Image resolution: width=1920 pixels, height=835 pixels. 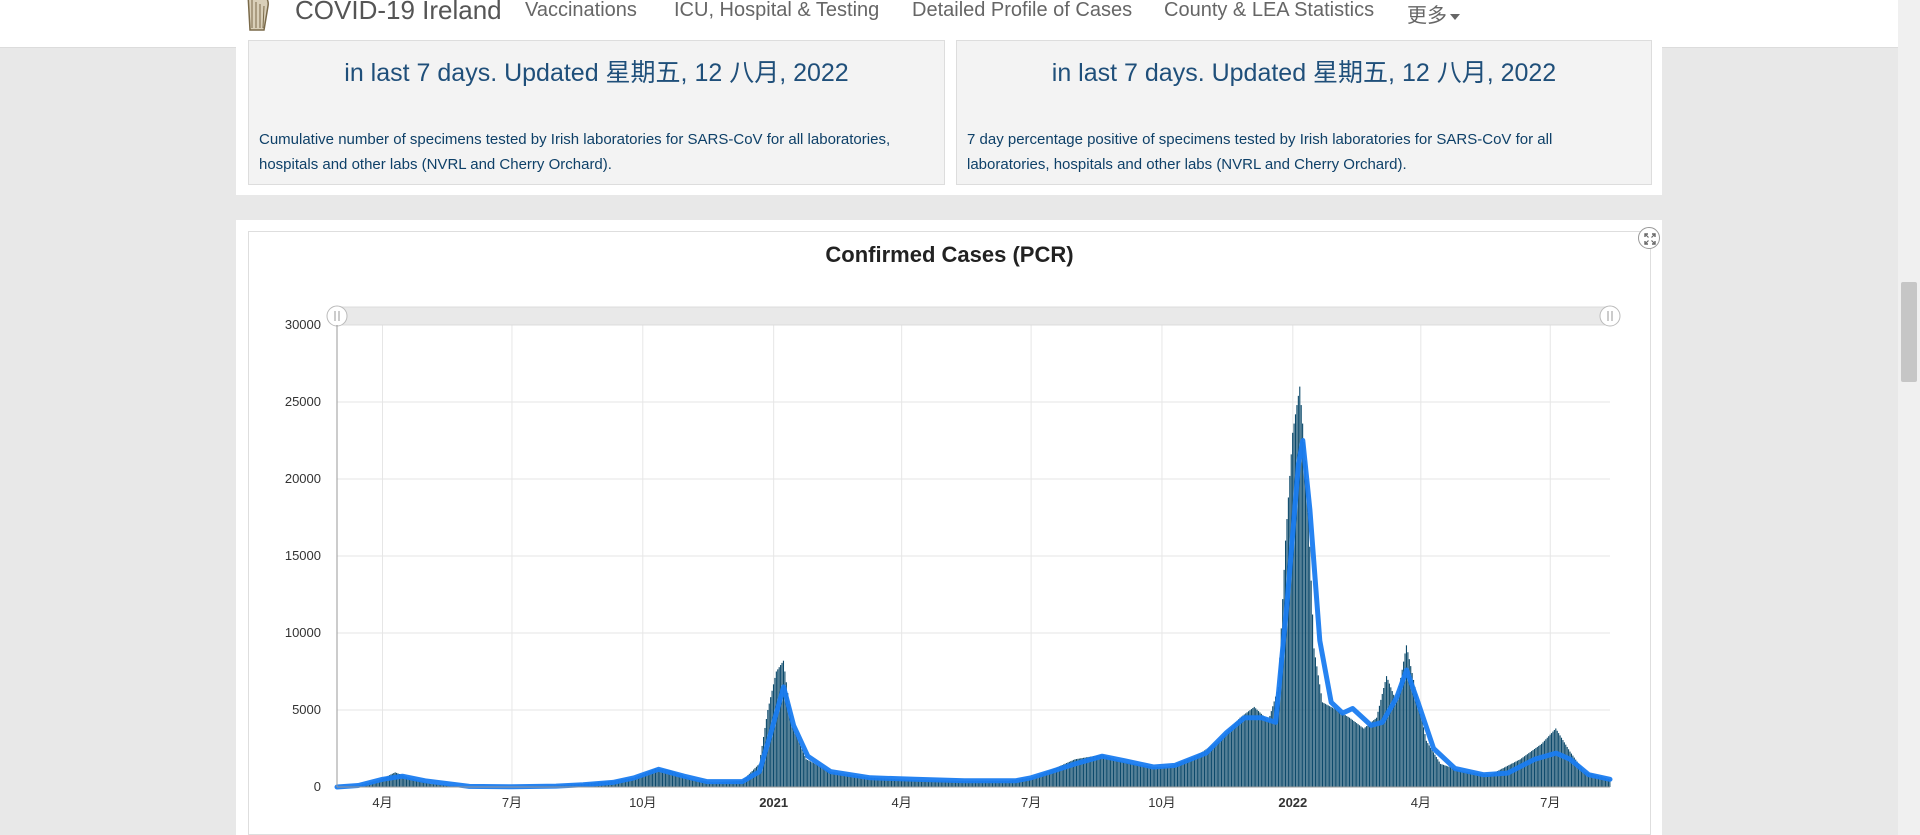 I want to click on nav-more-dropdown: 更多, so click(x=1433, y=14).